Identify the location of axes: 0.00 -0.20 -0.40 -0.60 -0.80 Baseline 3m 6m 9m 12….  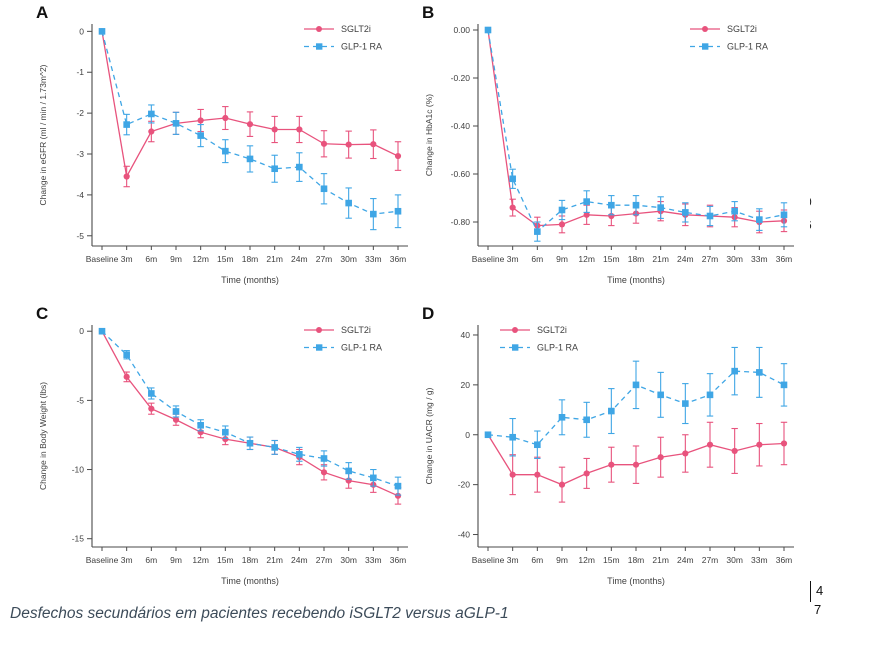
(622, 144).